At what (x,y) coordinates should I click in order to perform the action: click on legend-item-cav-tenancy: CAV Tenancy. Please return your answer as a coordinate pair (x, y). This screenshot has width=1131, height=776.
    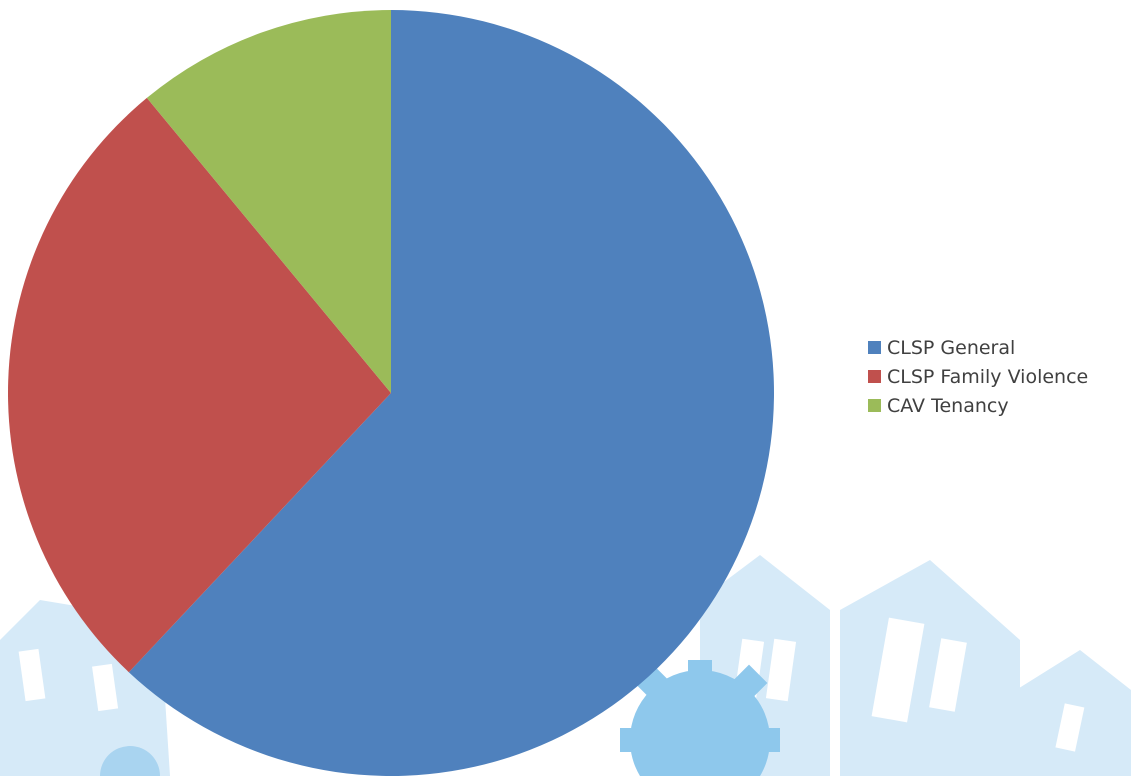
    Looking at the image, I should click on (998, 405).